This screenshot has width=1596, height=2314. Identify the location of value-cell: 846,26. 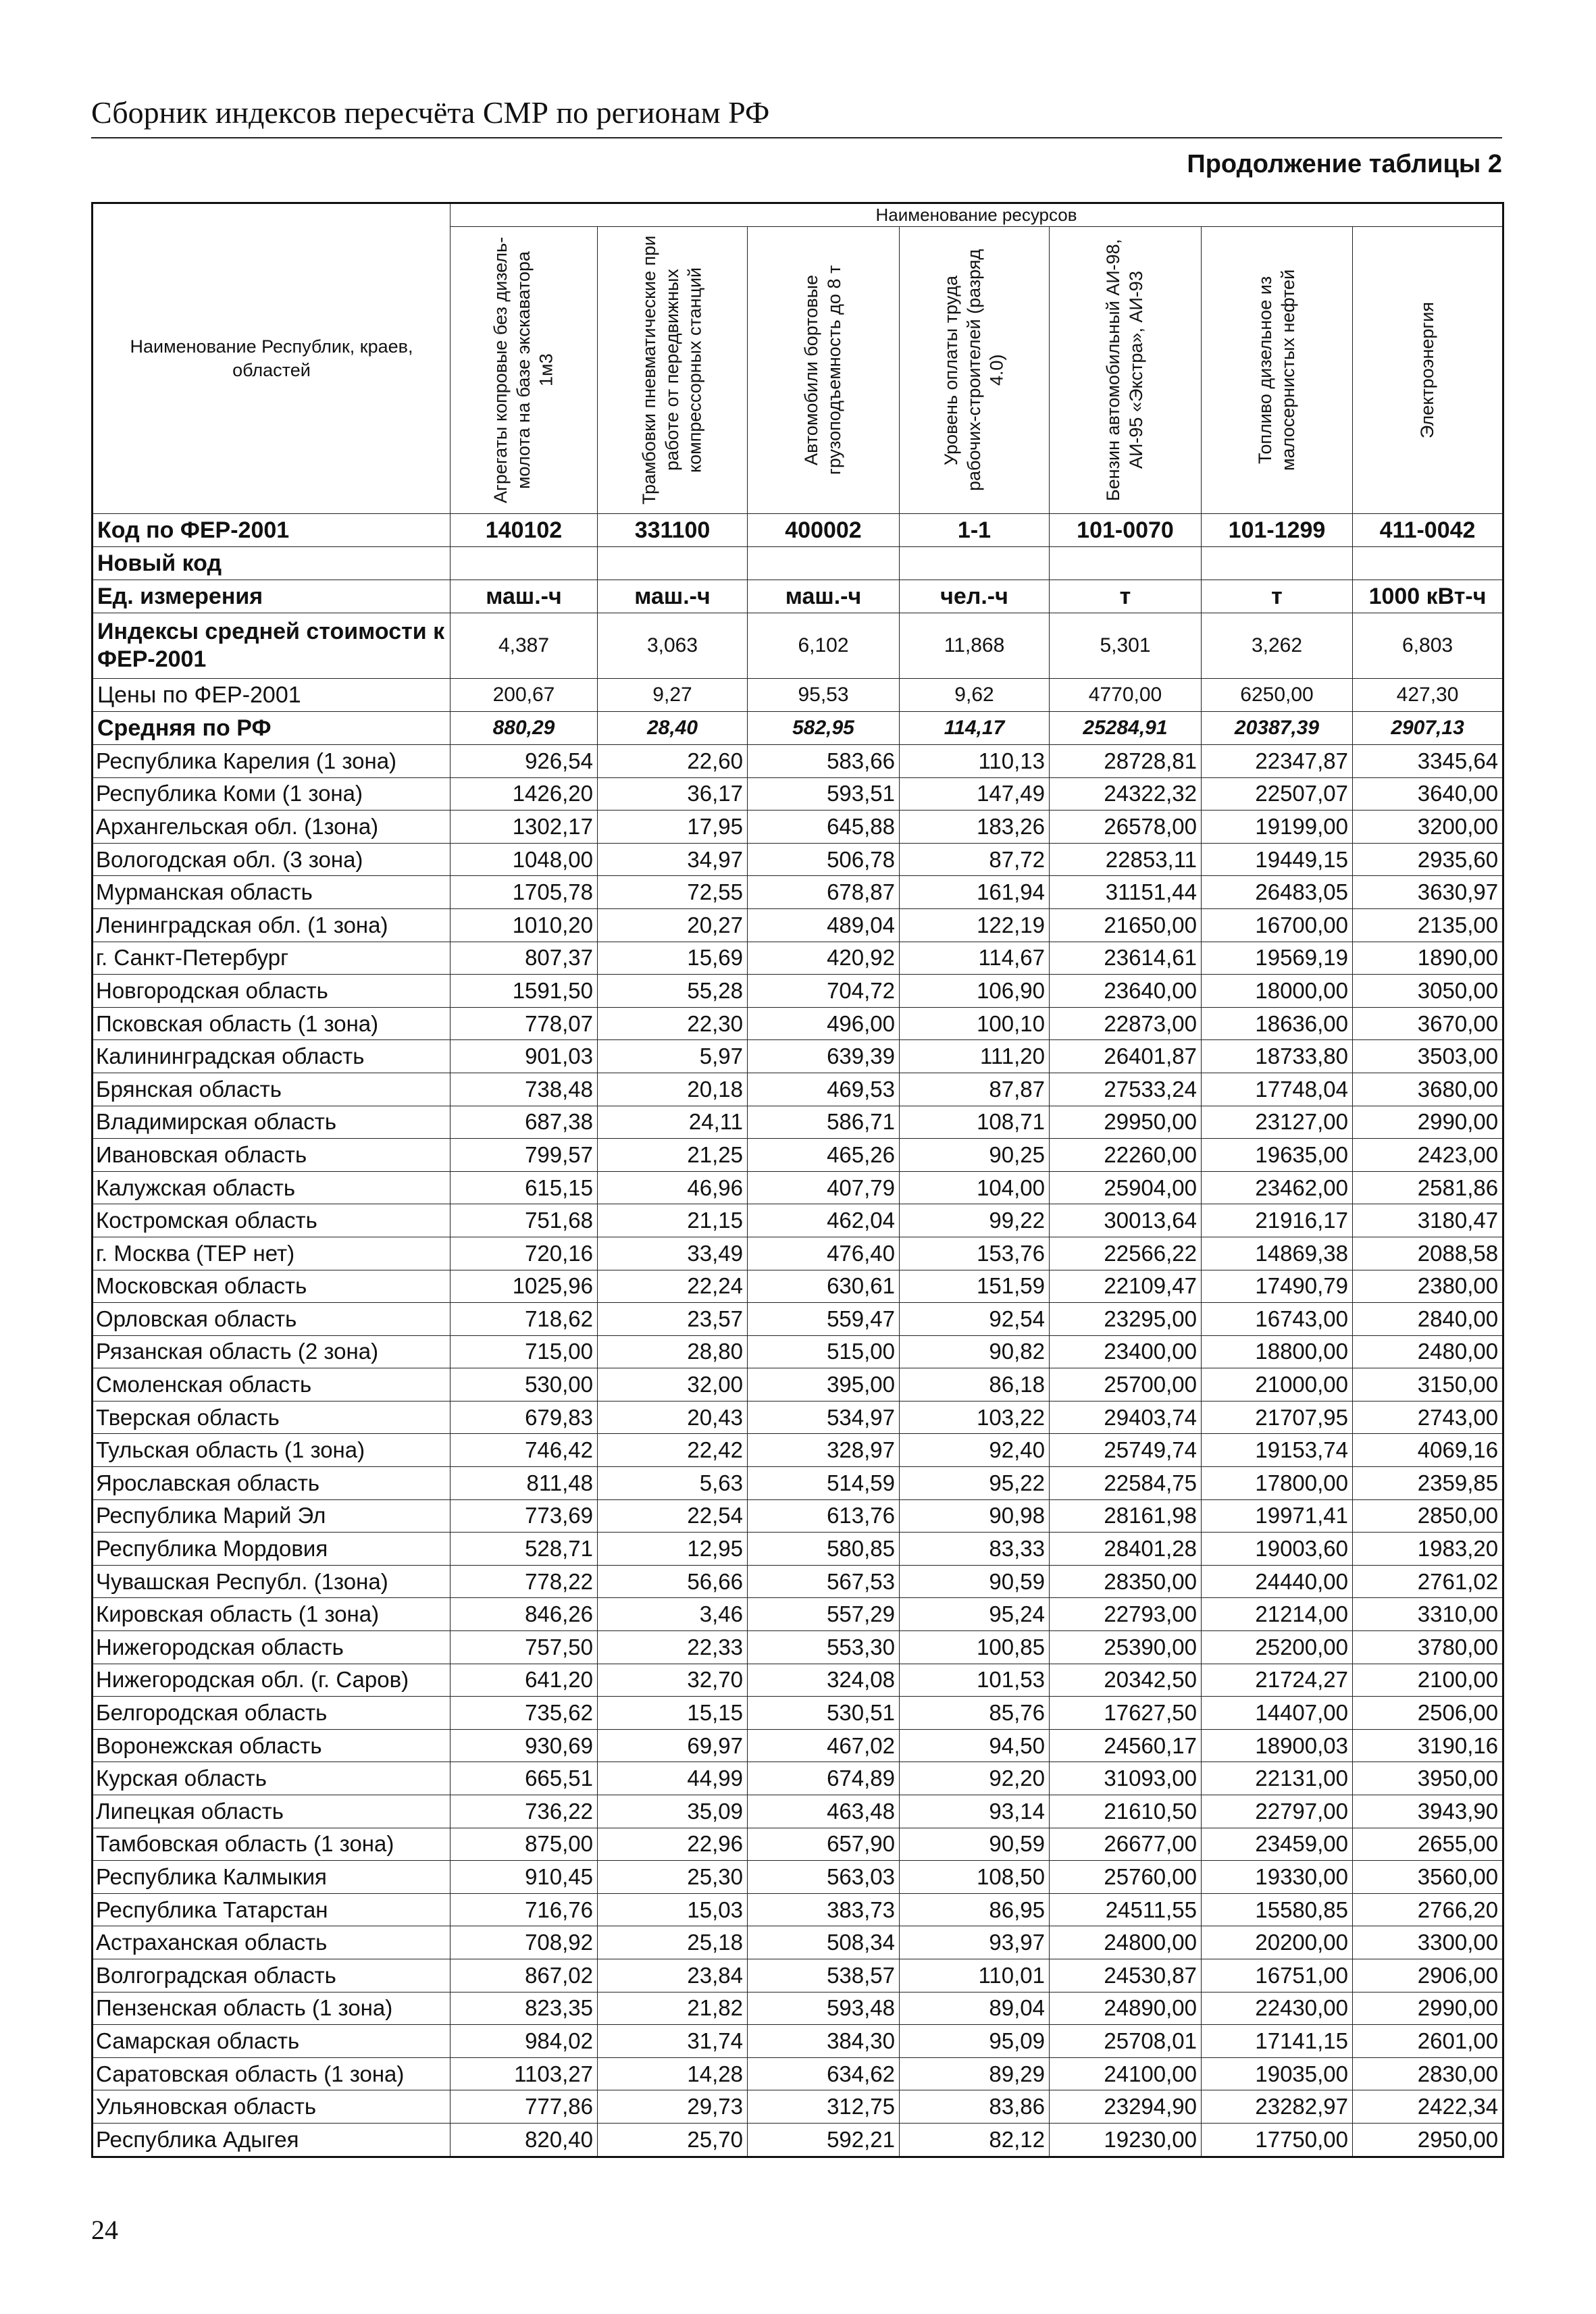
(524, 1614).